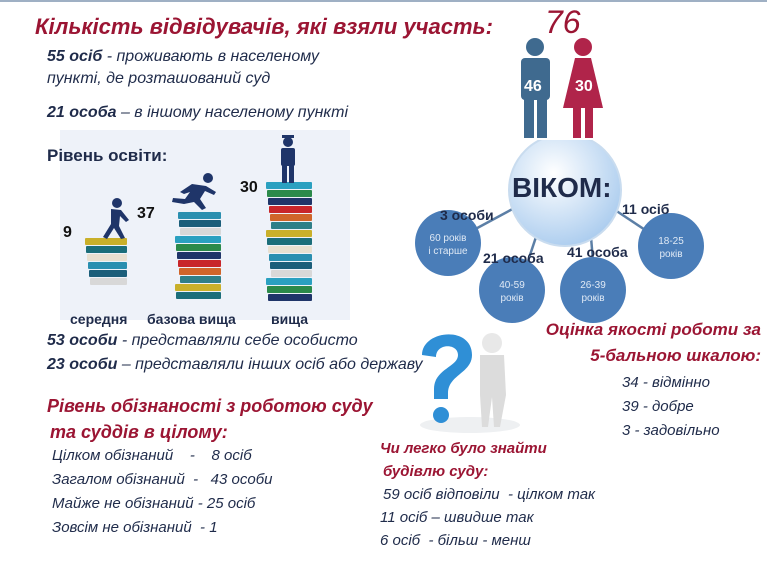 This screenshot has width=767, height=576. Describe the element at coordinates (211, 56) in the screenshot. I see `residence-local-text: - проживають в населеному` at that location.